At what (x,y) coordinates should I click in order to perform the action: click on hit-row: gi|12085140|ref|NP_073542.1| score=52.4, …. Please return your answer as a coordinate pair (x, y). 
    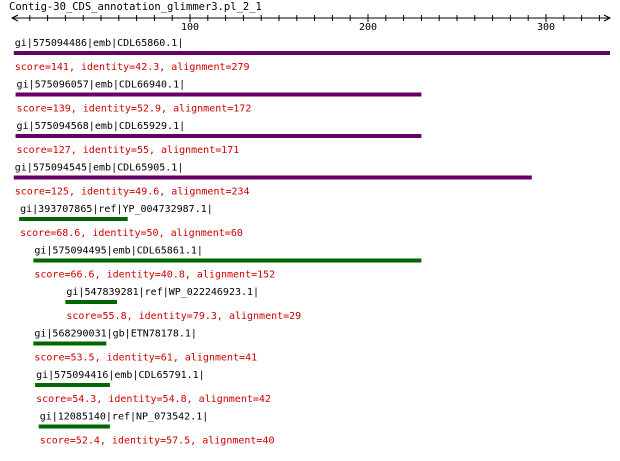
    Looking at the image, I should click on (156, 429).